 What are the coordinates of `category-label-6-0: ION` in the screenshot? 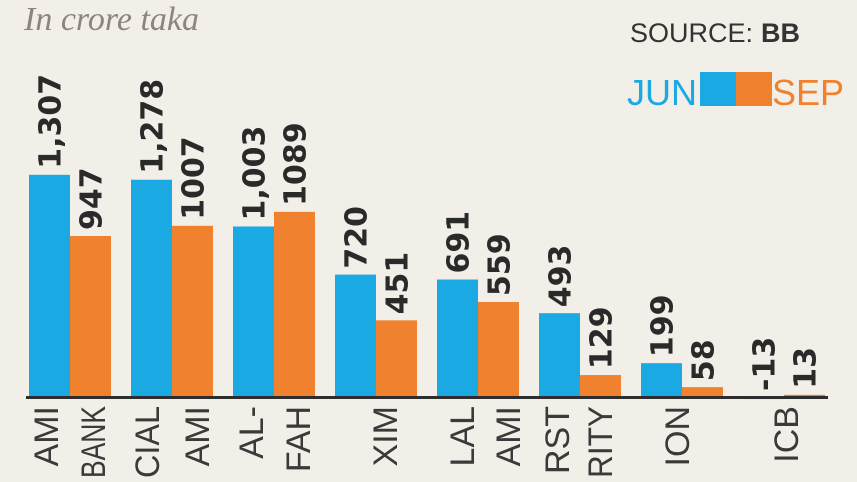 It's located at (678, 436).